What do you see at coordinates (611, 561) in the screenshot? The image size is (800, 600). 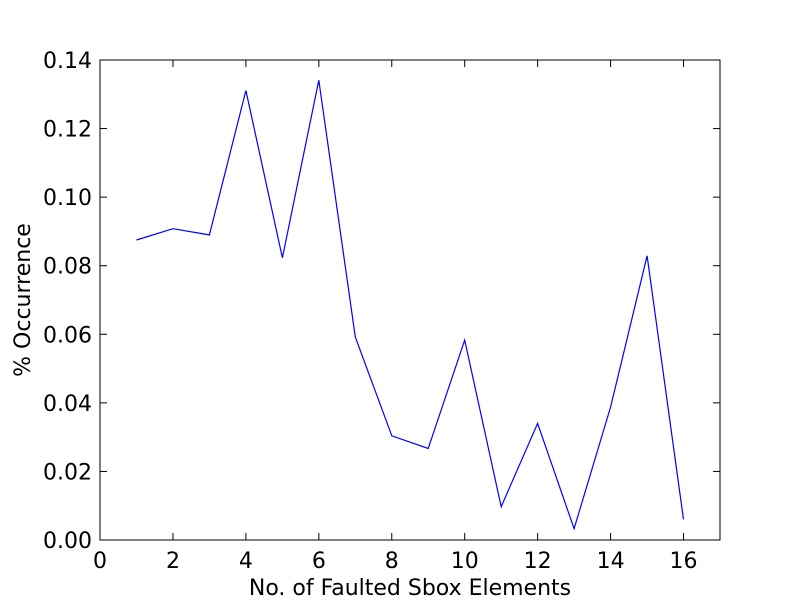 I see `x-tick-label: 14` at bounding box center [611, 561].